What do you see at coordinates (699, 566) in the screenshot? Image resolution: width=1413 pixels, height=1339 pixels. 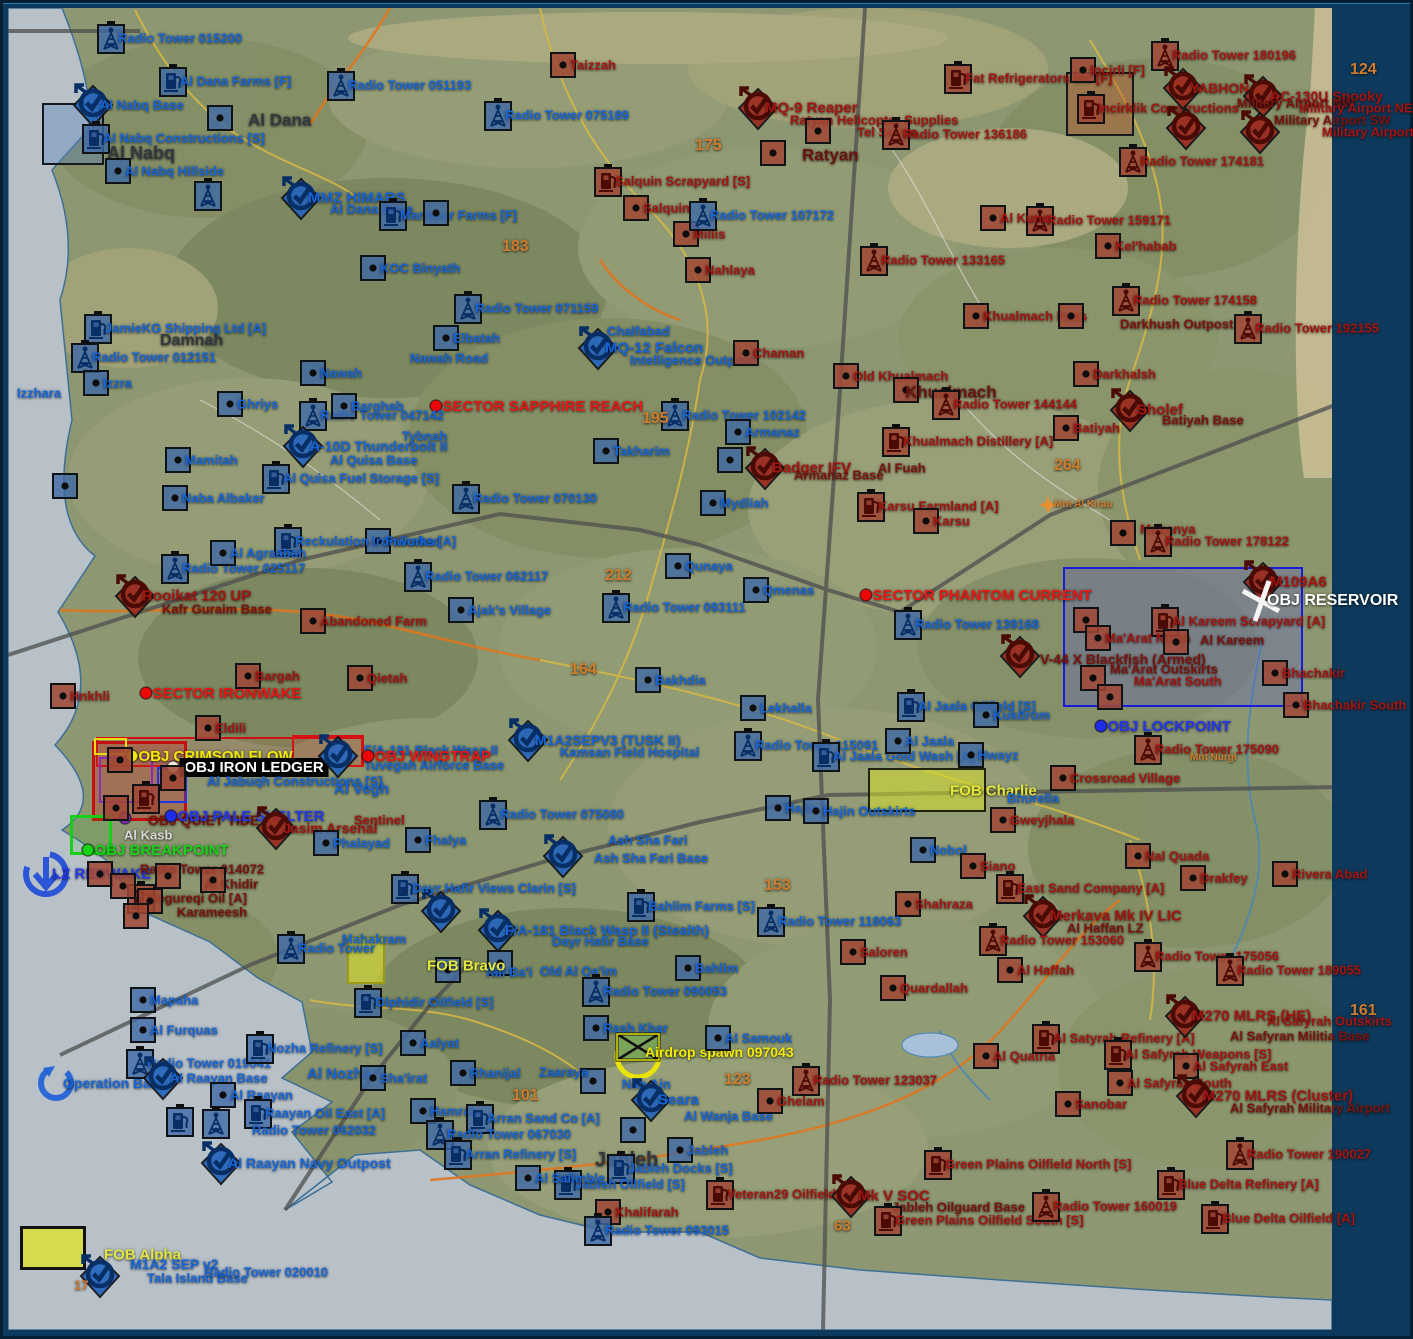 I see `map-marker-town: Qunaya` at bounding box center [699, 566].